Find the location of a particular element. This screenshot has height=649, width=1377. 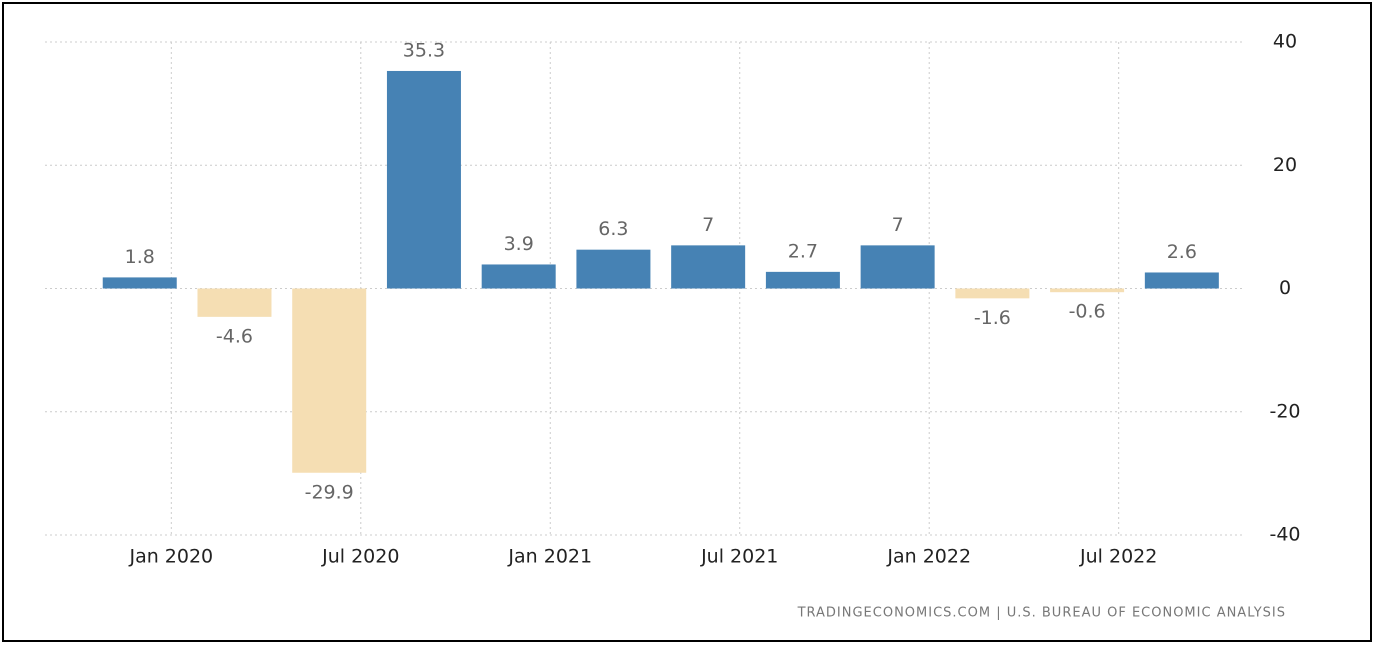

value-label: -4.6 is located at coordinates (234, 336).